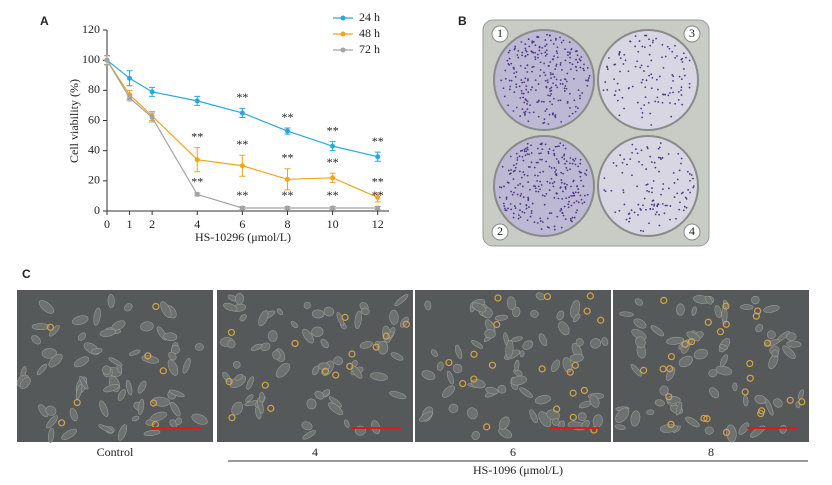  I want to click on well-badge, so click(500, 34).